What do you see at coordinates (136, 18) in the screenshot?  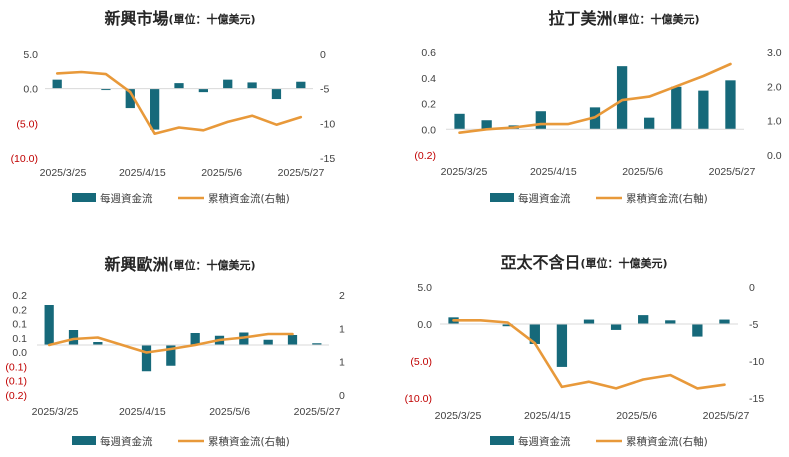 I see `chart-title-main: 新興市場` at bounding box center [136, 18].